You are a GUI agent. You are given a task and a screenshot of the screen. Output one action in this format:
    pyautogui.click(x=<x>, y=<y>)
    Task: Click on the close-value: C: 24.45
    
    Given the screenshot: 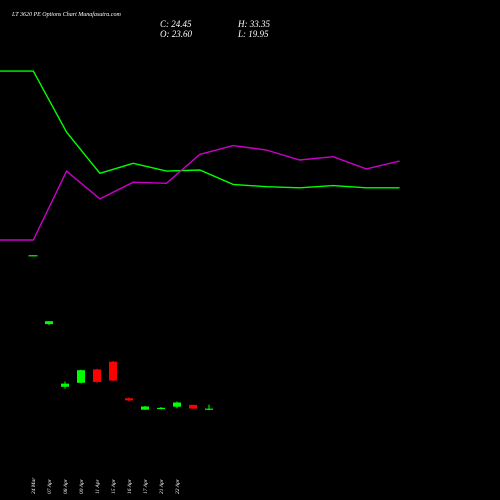 What is the action you would take?
    pyautogui.click(x=176, y=24)
    